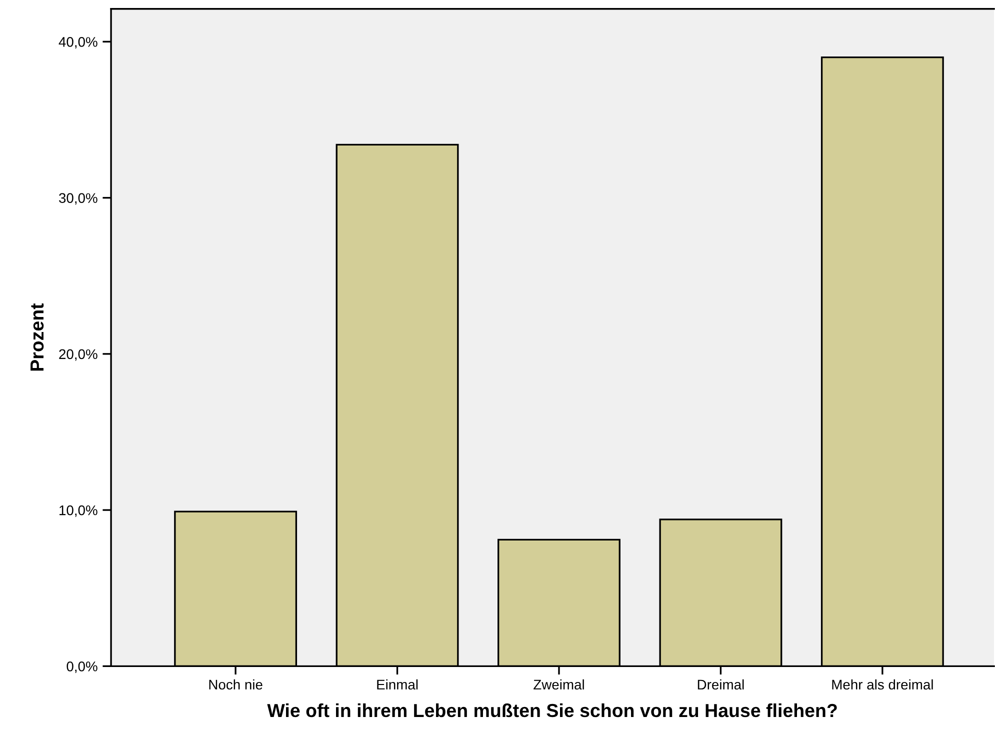 The height and width of the screenshot is (741, 995). I want to click on x-axis-title: Wie oft in ihrem Leben mußten Sie schon von zu Hause fliehen?, so click(552, 710).